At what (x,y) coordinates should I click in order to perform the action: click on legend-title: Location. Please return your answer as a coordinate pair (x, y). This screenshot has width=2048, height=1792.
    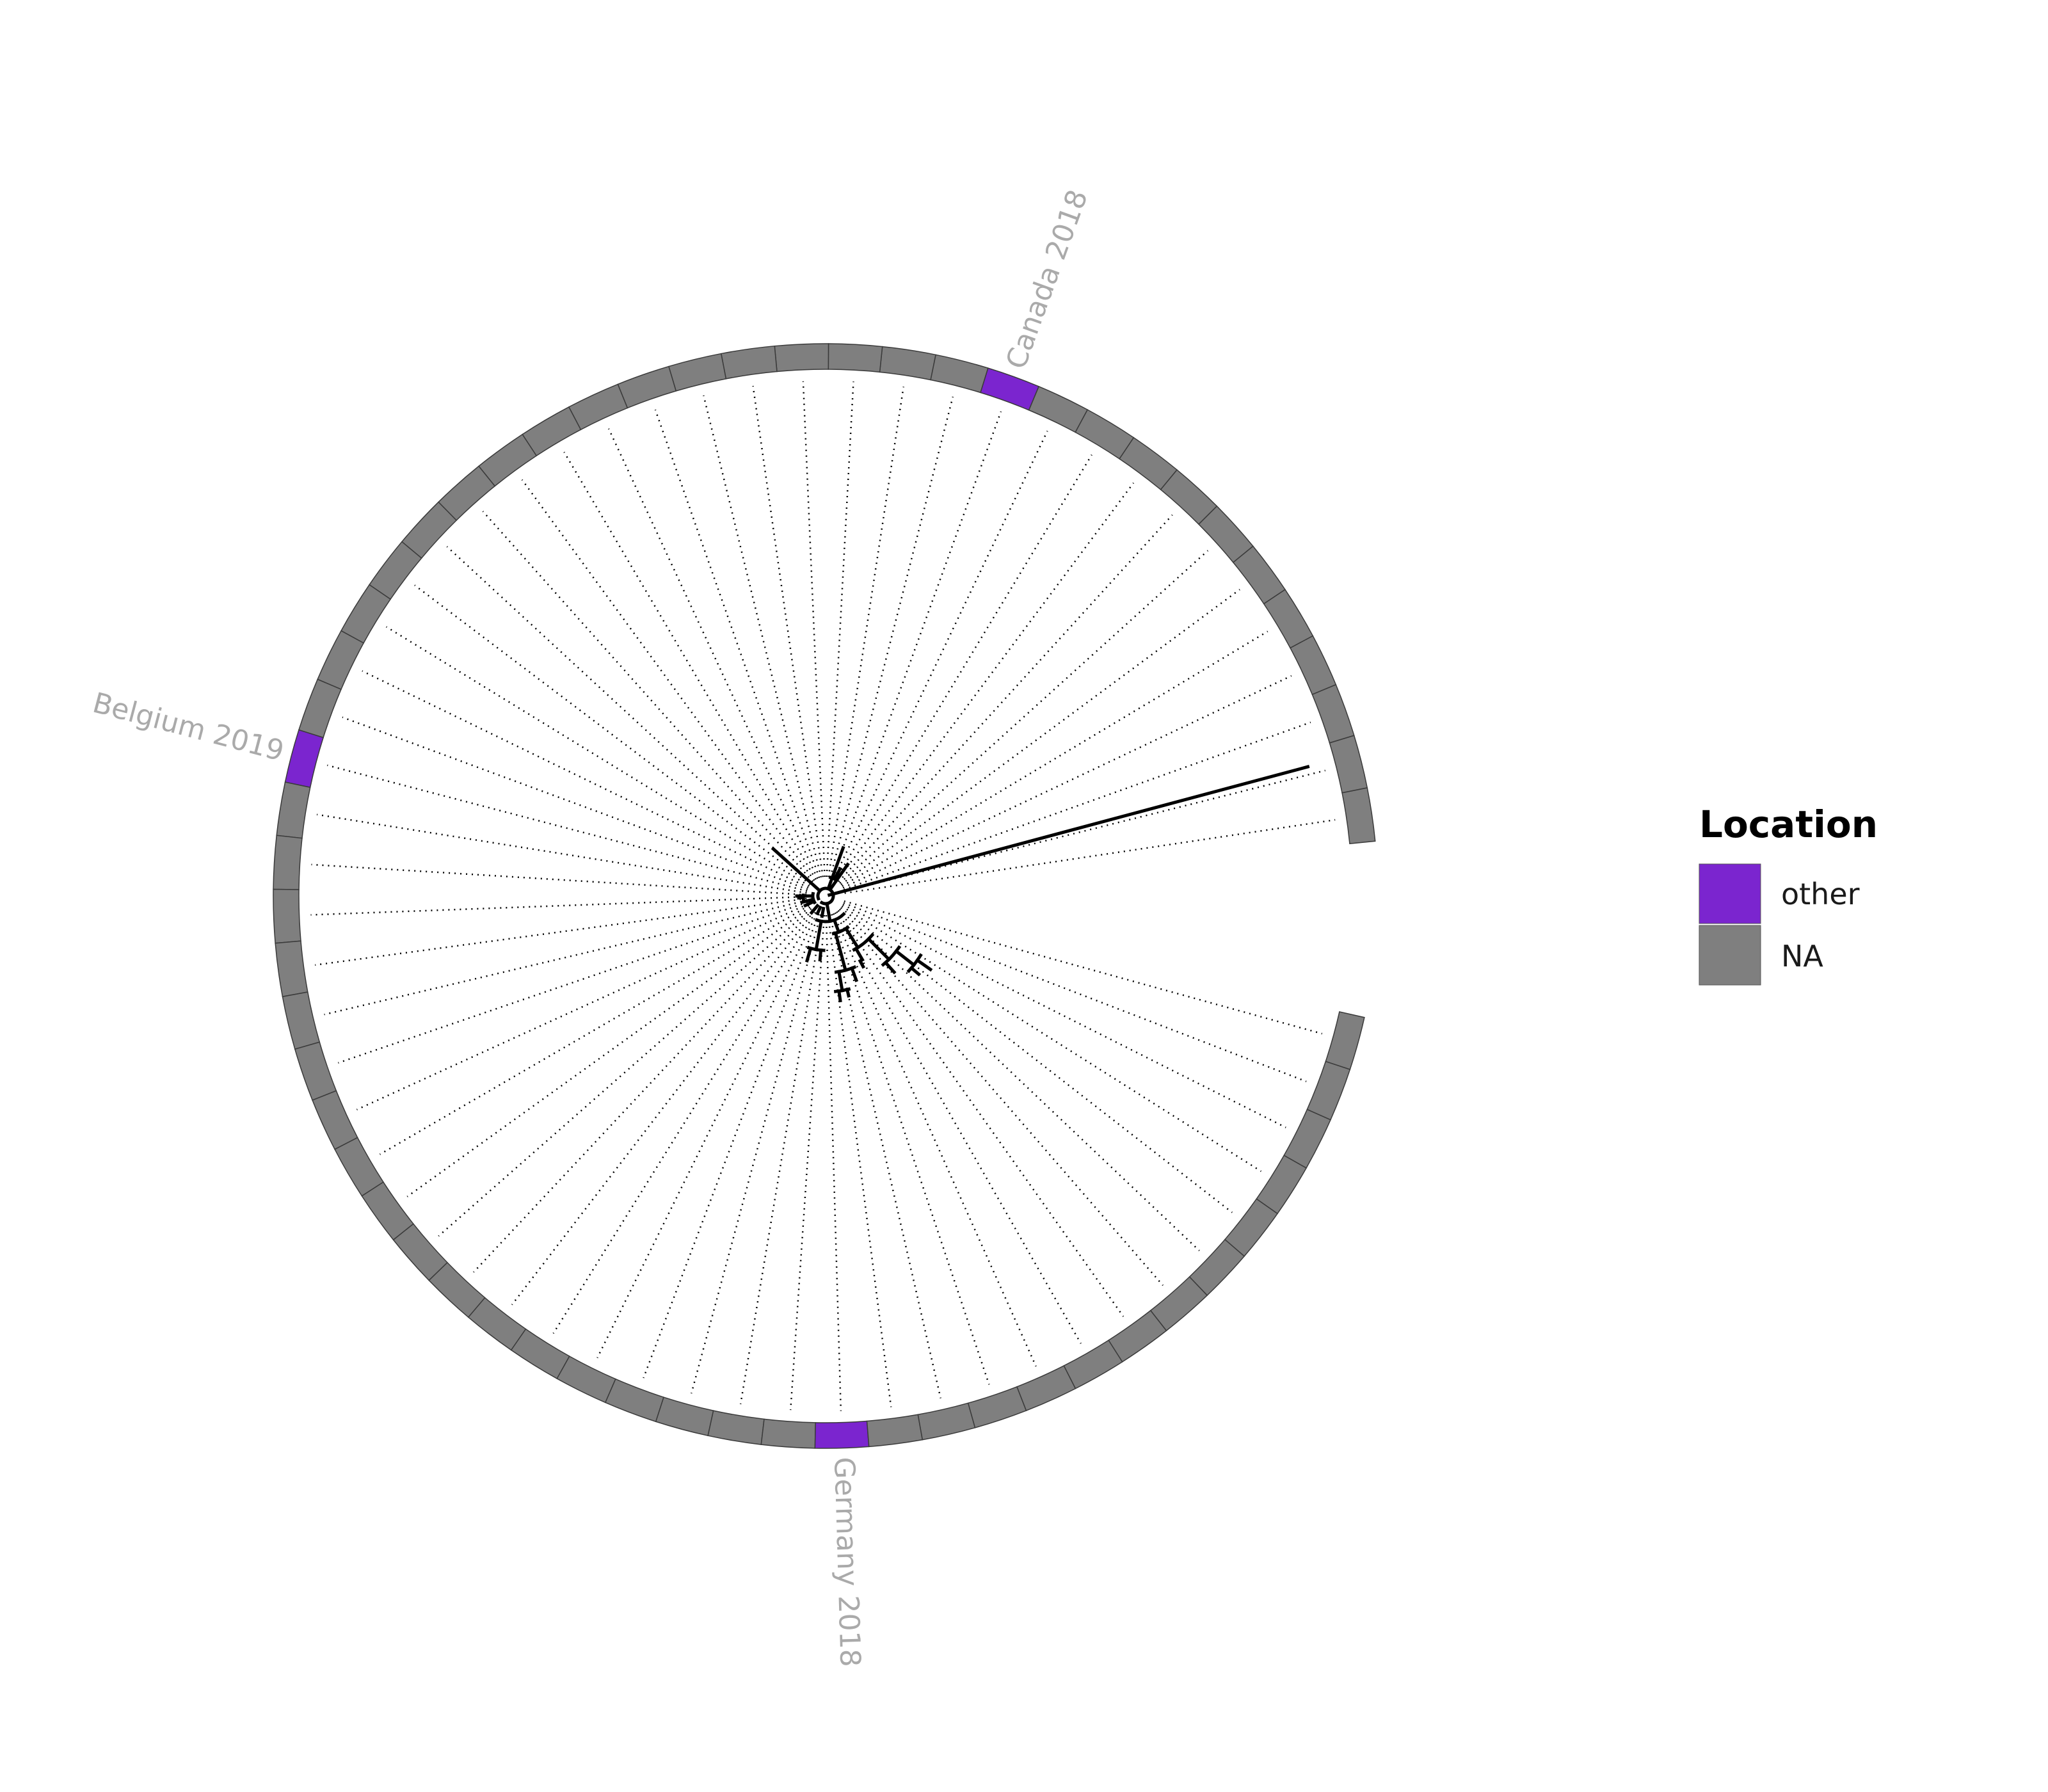
    Looking at the image, I should click on (1788, 824).